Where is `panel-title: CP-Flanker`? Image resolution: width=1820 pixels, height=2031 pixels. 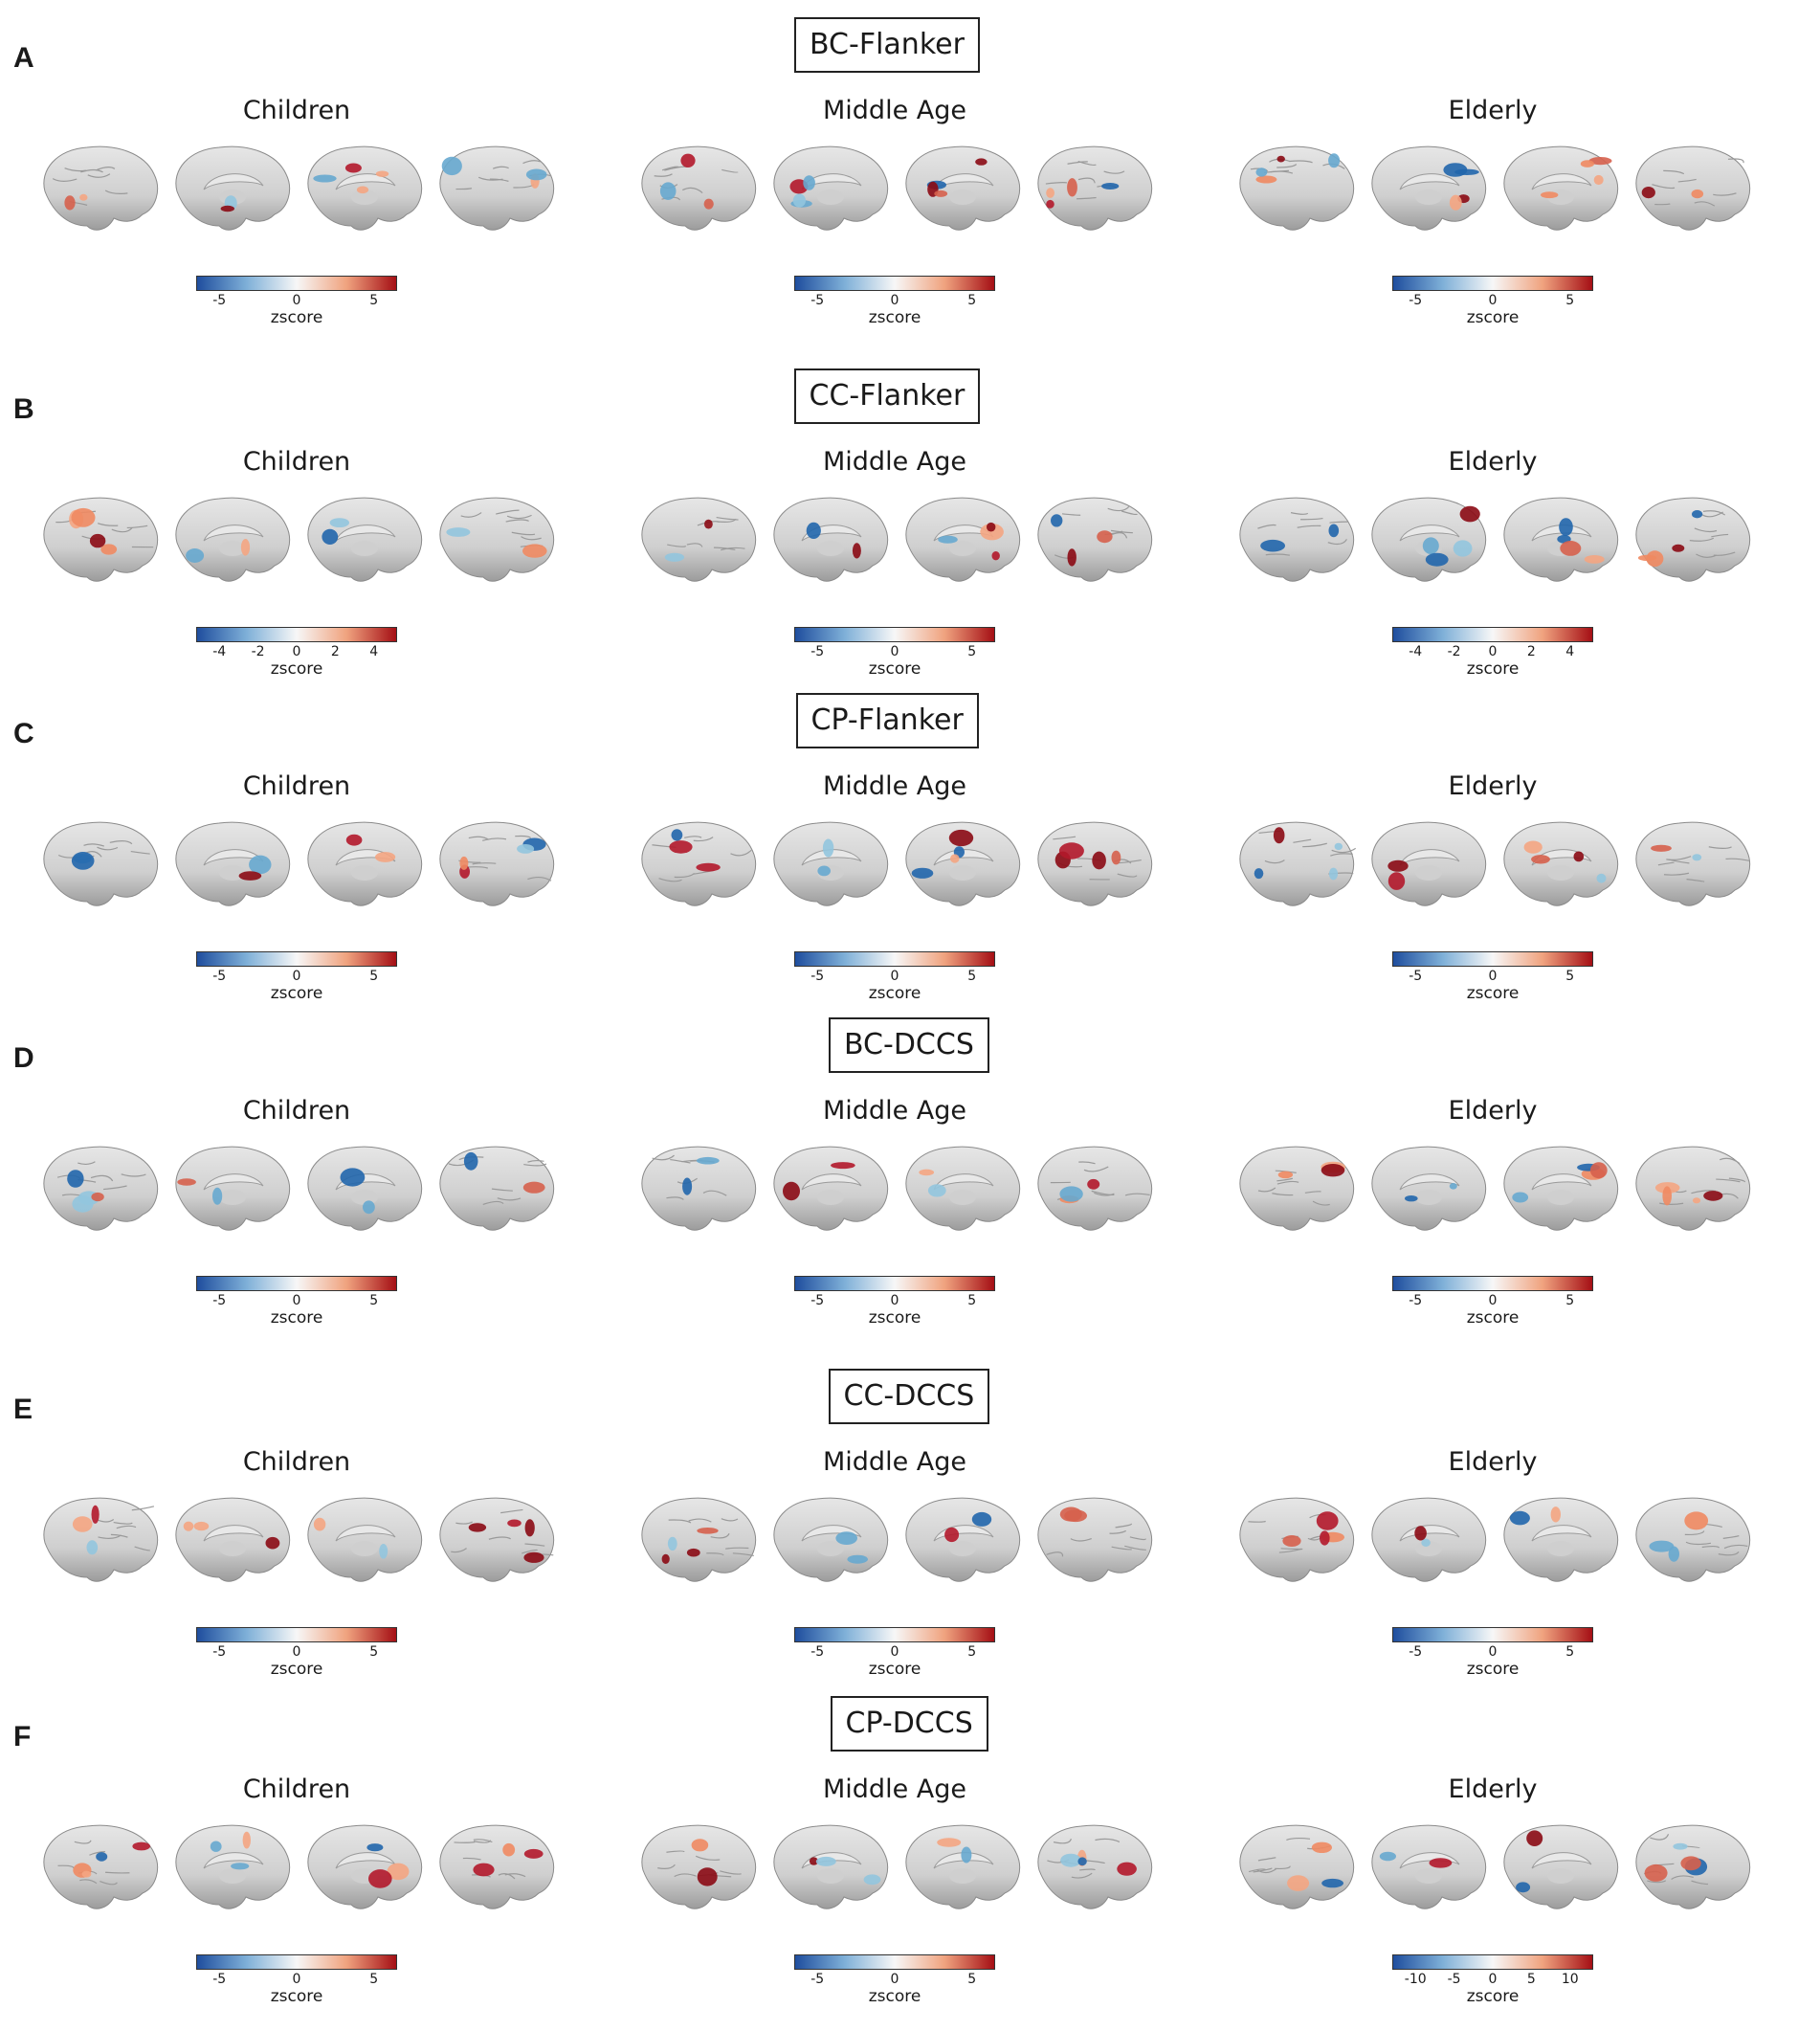 panel-title: CP-Flanker is located at coordinates (887, 720).